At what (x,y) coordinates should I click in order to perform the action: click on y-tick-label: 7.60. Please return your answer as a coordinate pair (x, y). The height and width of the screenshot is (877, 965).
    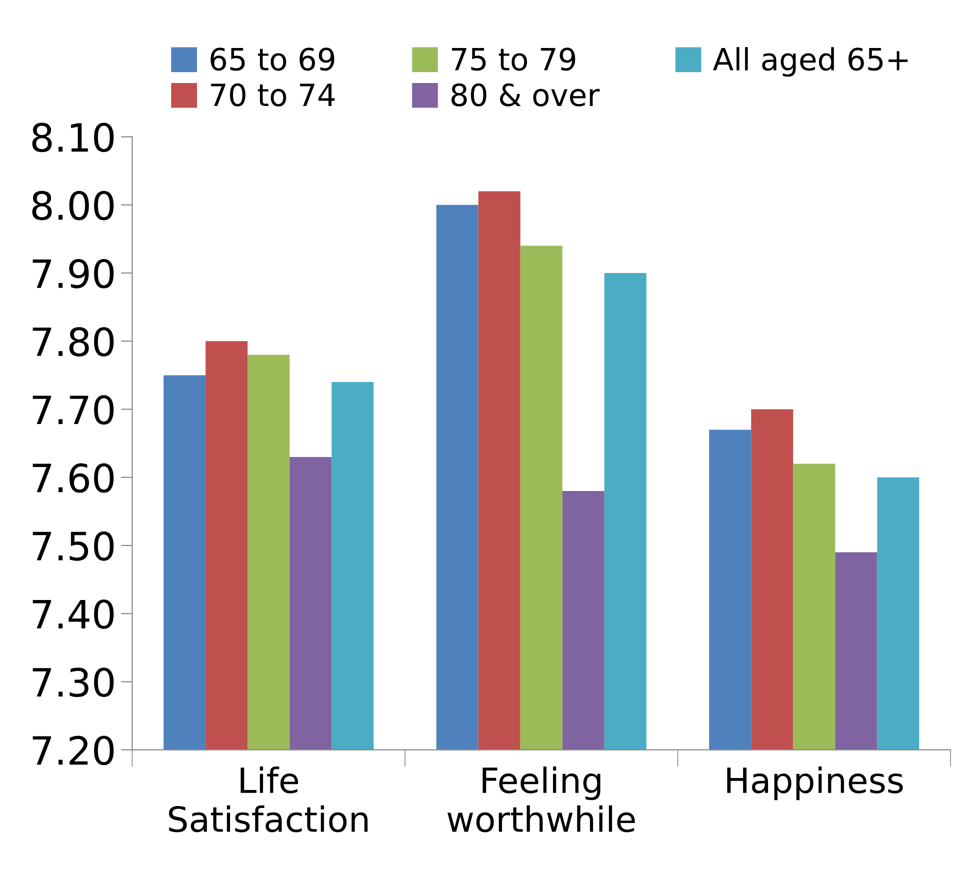
    Looking at the image, I should click on (73, 478).